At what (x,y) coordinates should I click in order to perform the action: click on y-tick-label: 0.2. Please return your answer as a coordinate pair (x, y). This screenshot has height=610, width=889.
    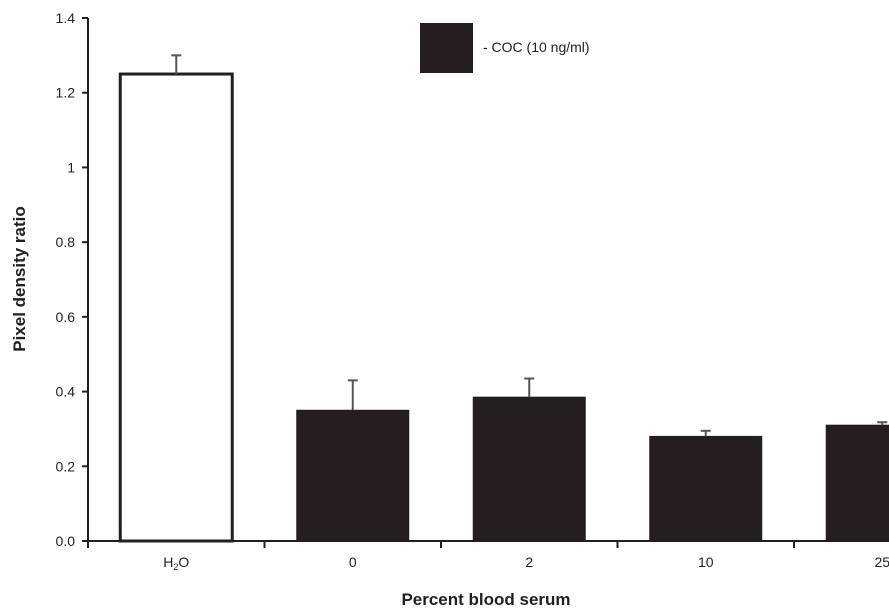
    Looking at the image, I should click on (66, 466).